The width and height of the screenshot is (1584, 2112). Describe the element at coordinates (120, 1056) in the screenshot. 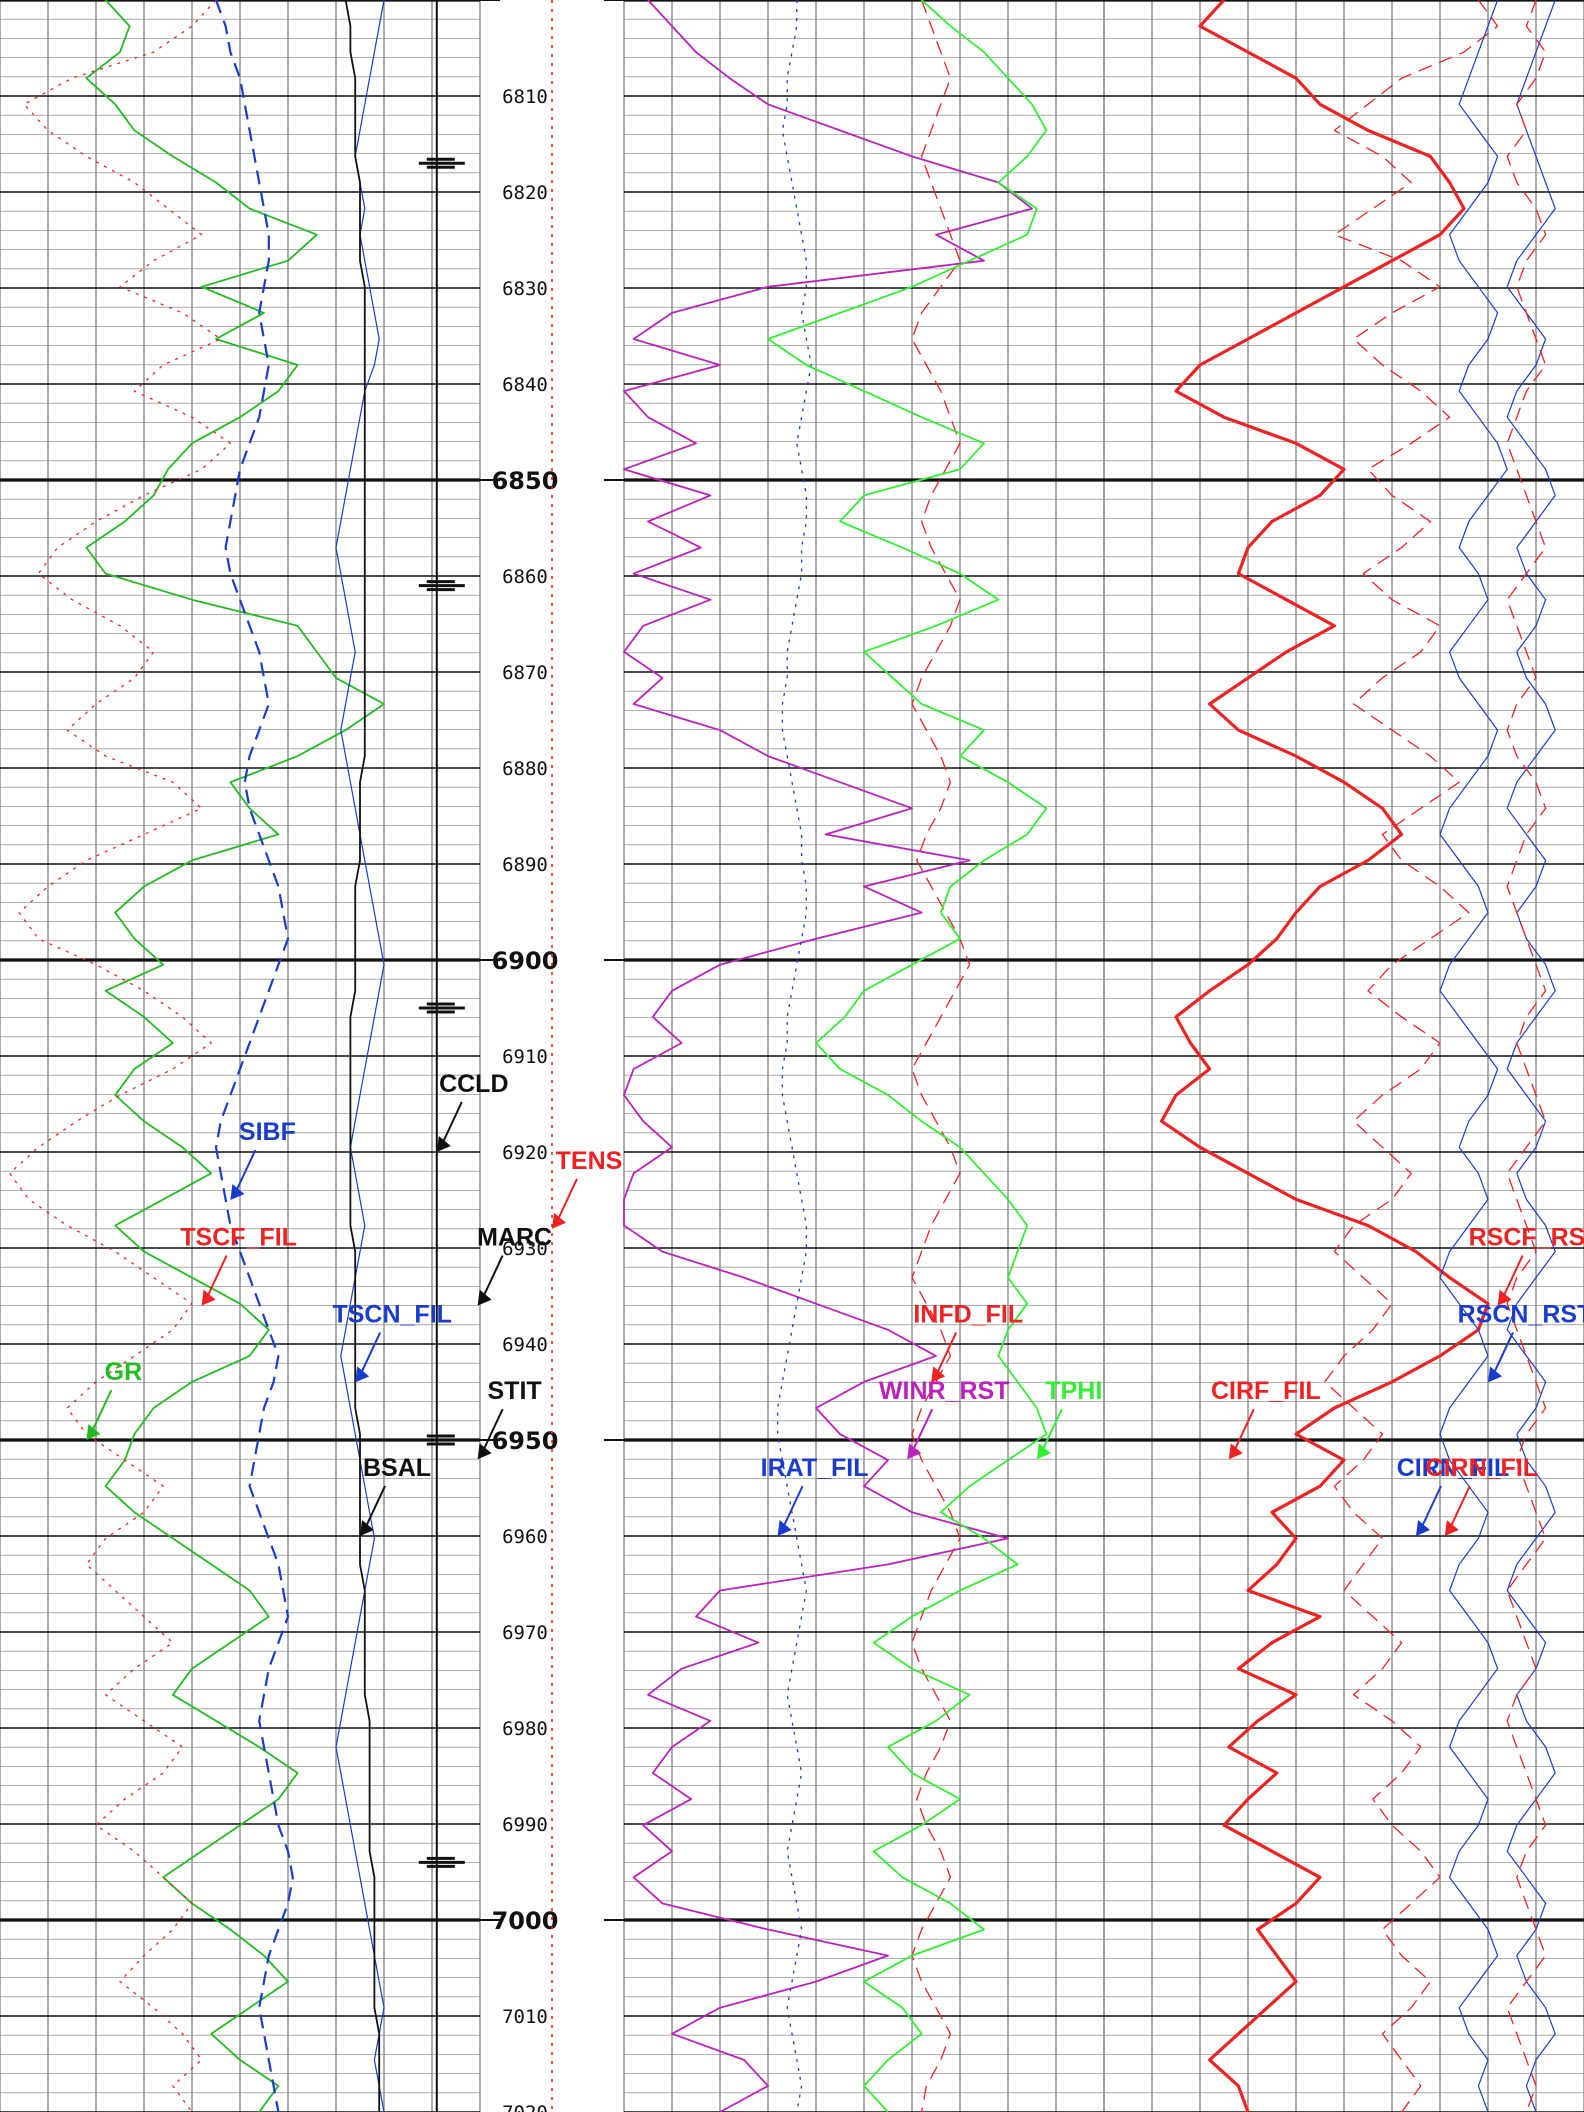

I see `curve-tscf-fil` at that location.